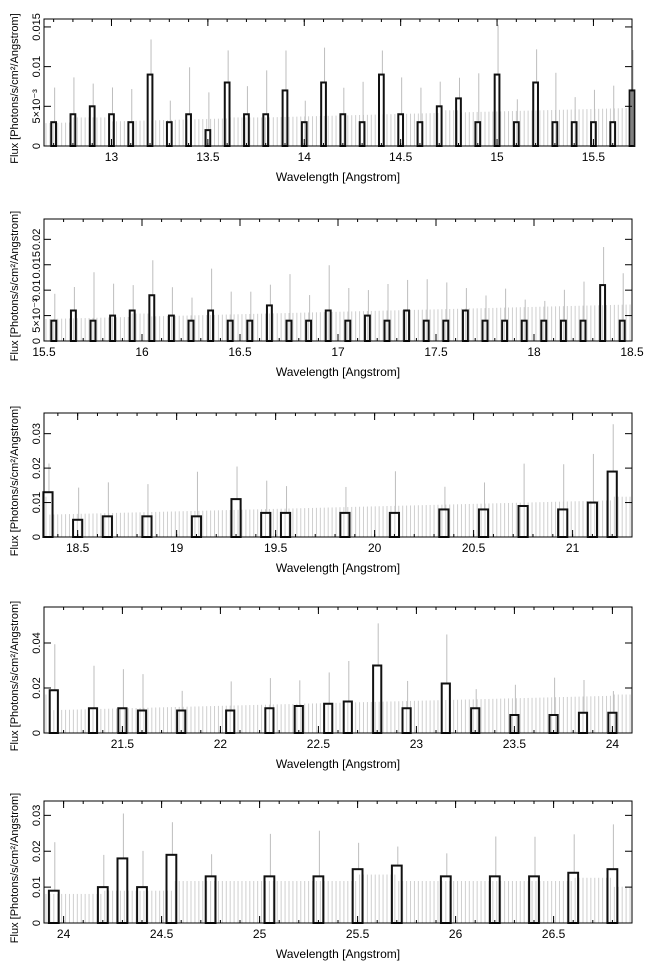 The image size is (653, 977). What do you see at coordinates (221, 744) in the screenshot?
I see `x-tick-label: 22` at bounding box center [221, 744].